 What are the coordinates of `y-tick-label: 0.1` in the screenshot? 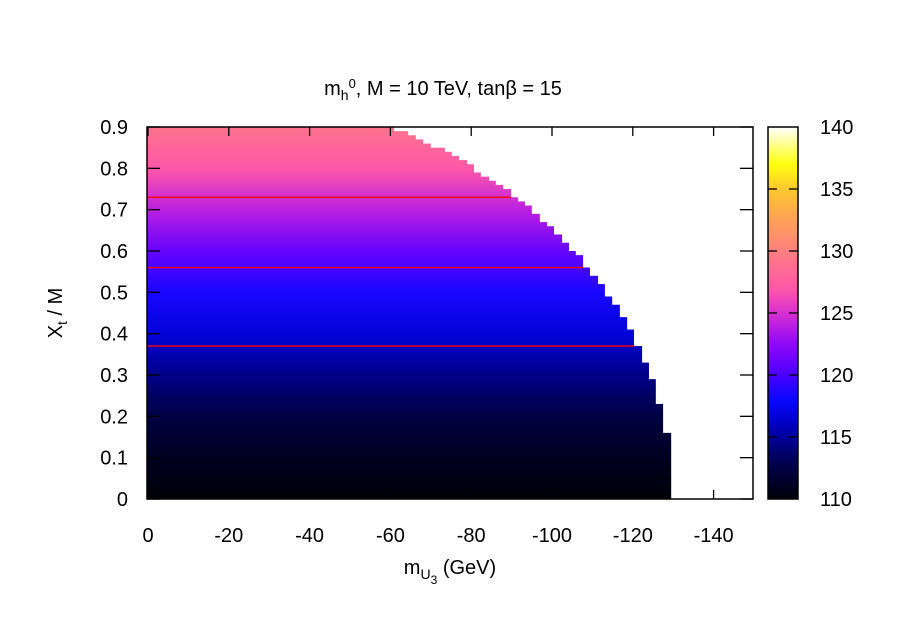 It's located at (114, 459).